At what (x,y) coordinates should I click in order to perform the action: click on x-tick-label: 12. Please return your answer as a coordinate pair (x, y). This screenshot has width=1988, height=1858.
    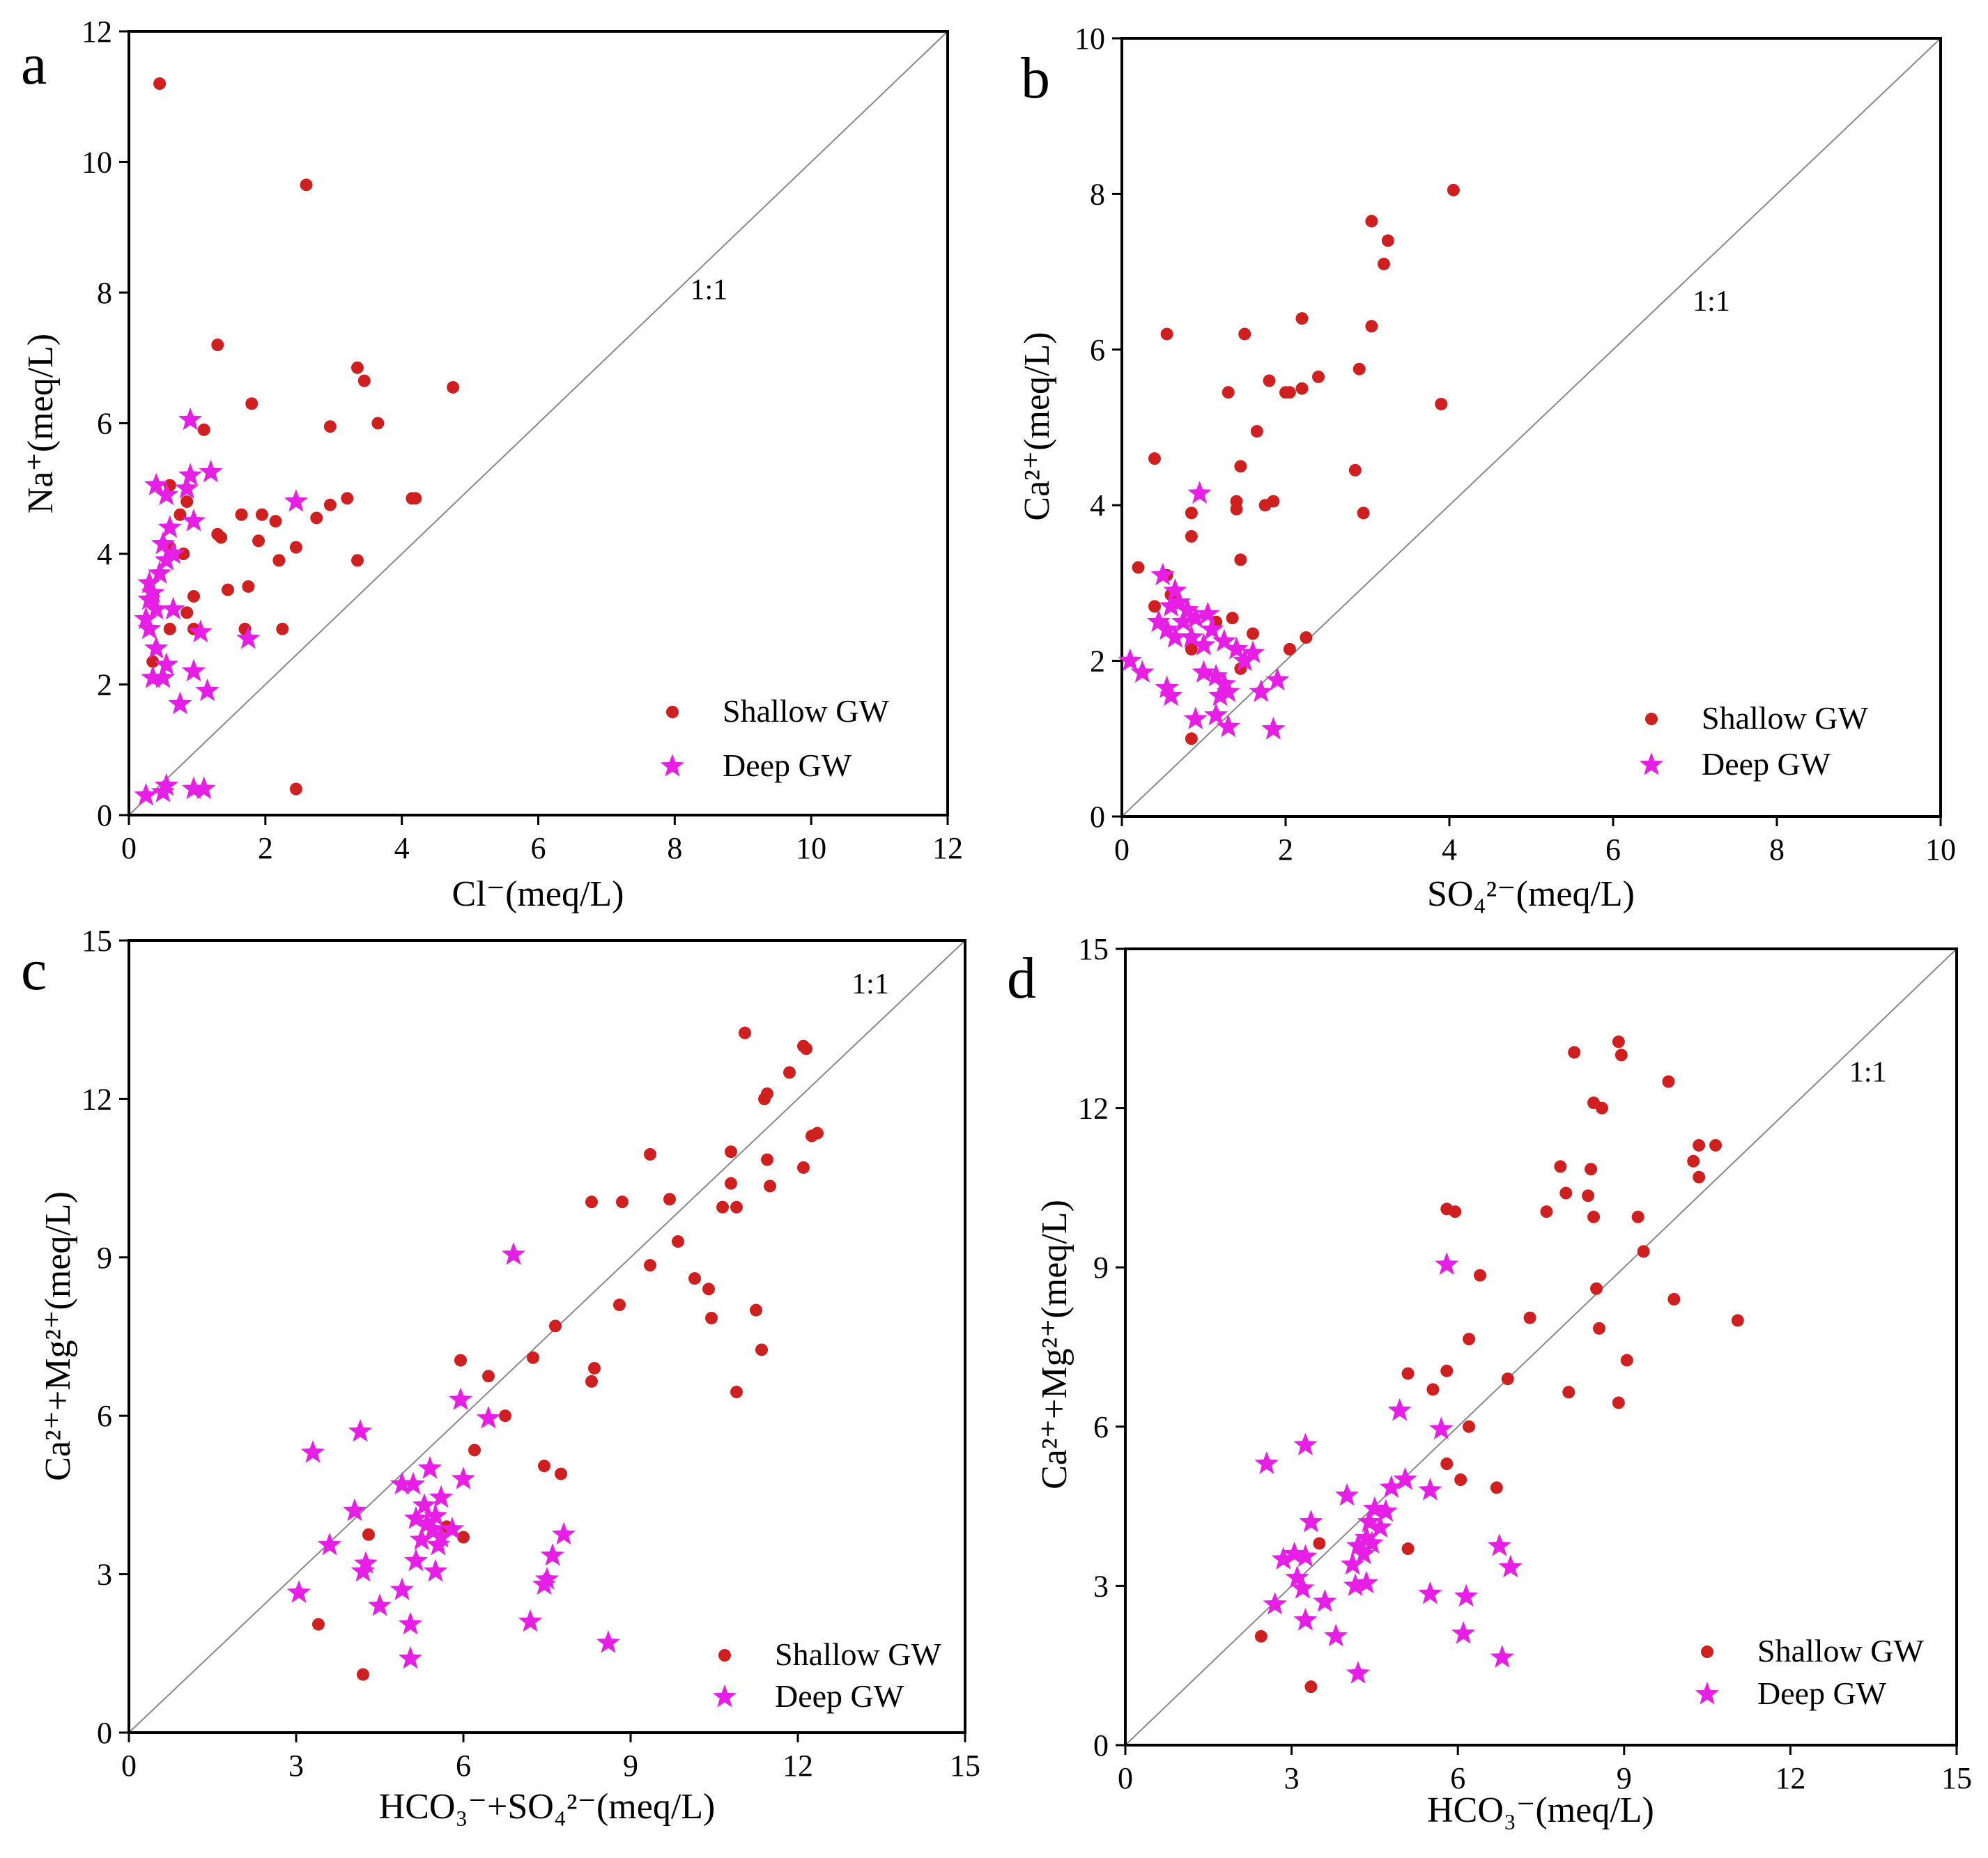
    Looking at the image, I should click on (947, 848).